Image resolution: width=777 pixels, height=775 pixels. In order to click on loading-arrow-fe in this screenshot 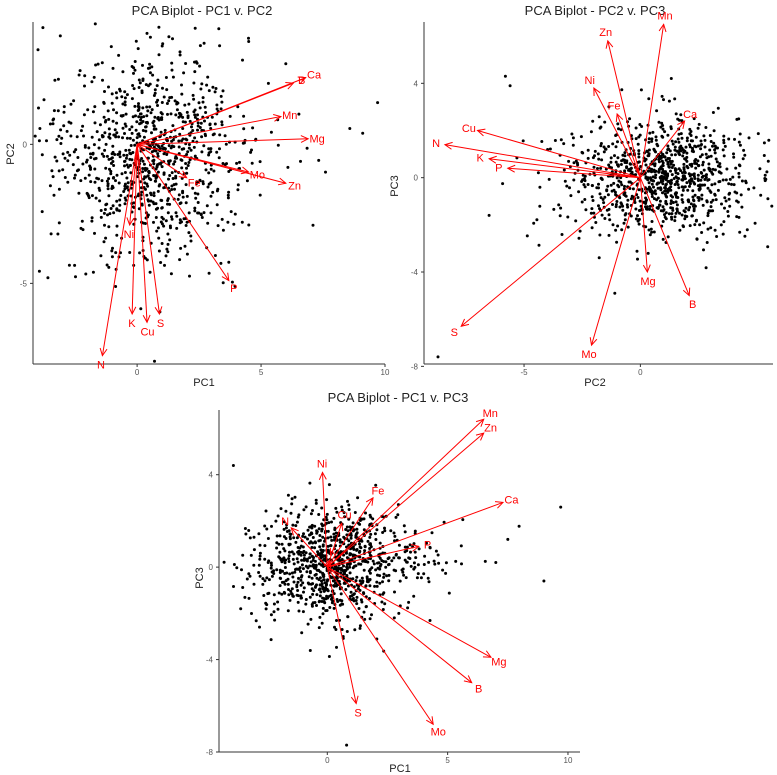, I will do `click(162, 160)`.